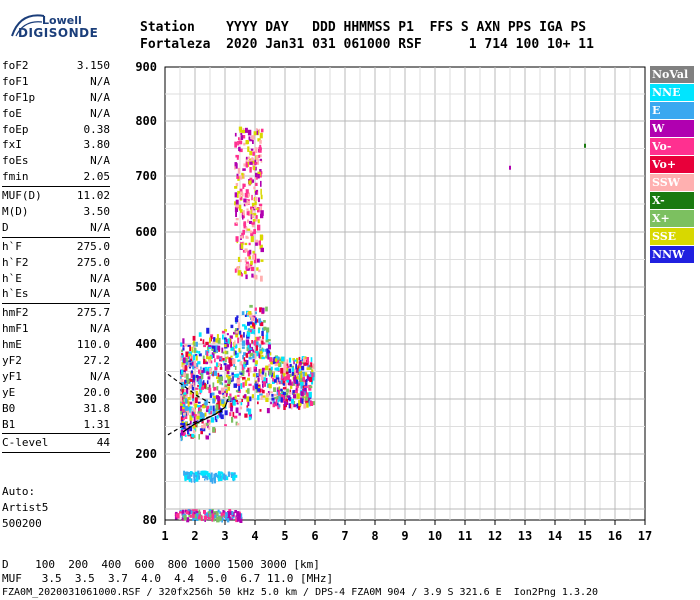 This screenshot has height=600, width=700. Describe the element at coordinates (25, 507) in the screenshot. I see `artist-label: Artist5` at that location.